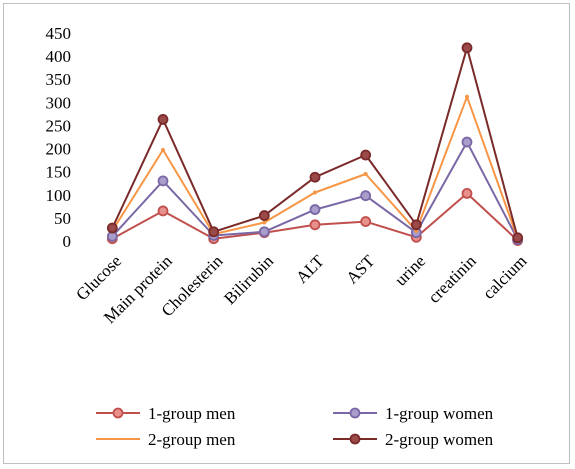 The width and height of the screenshot is (575, 469). I want to click on x-category-label: creatinin, so click(452, 279).